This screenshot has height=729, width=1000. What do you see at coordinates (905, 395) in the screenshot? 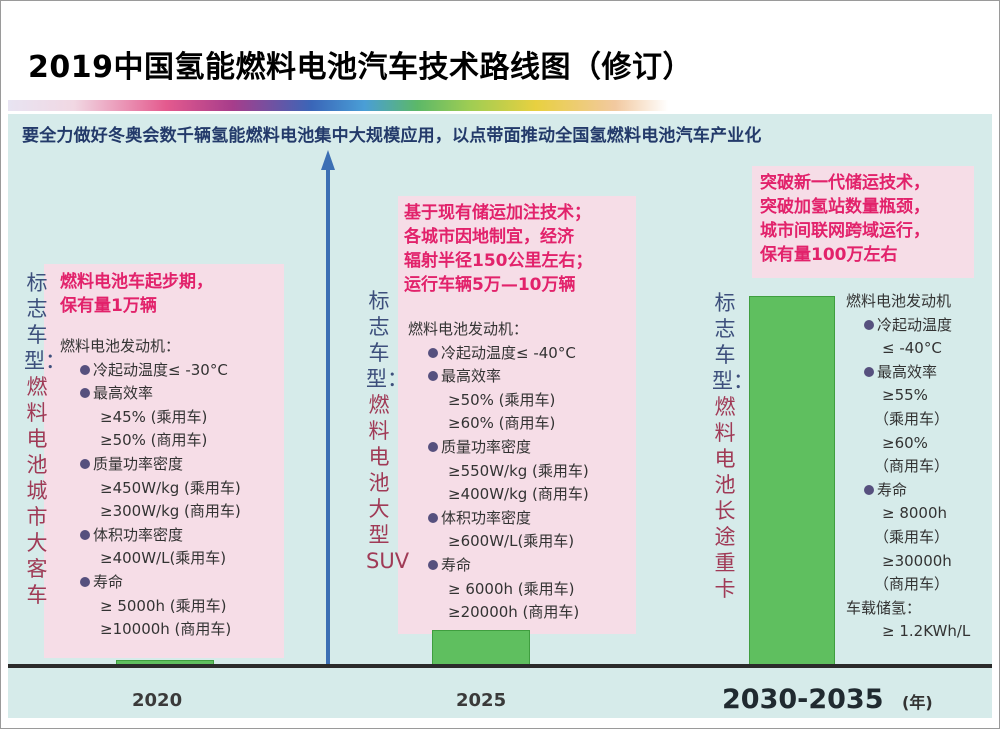
I see `spec-text: ≥55%` at bounding box center [905, 395].